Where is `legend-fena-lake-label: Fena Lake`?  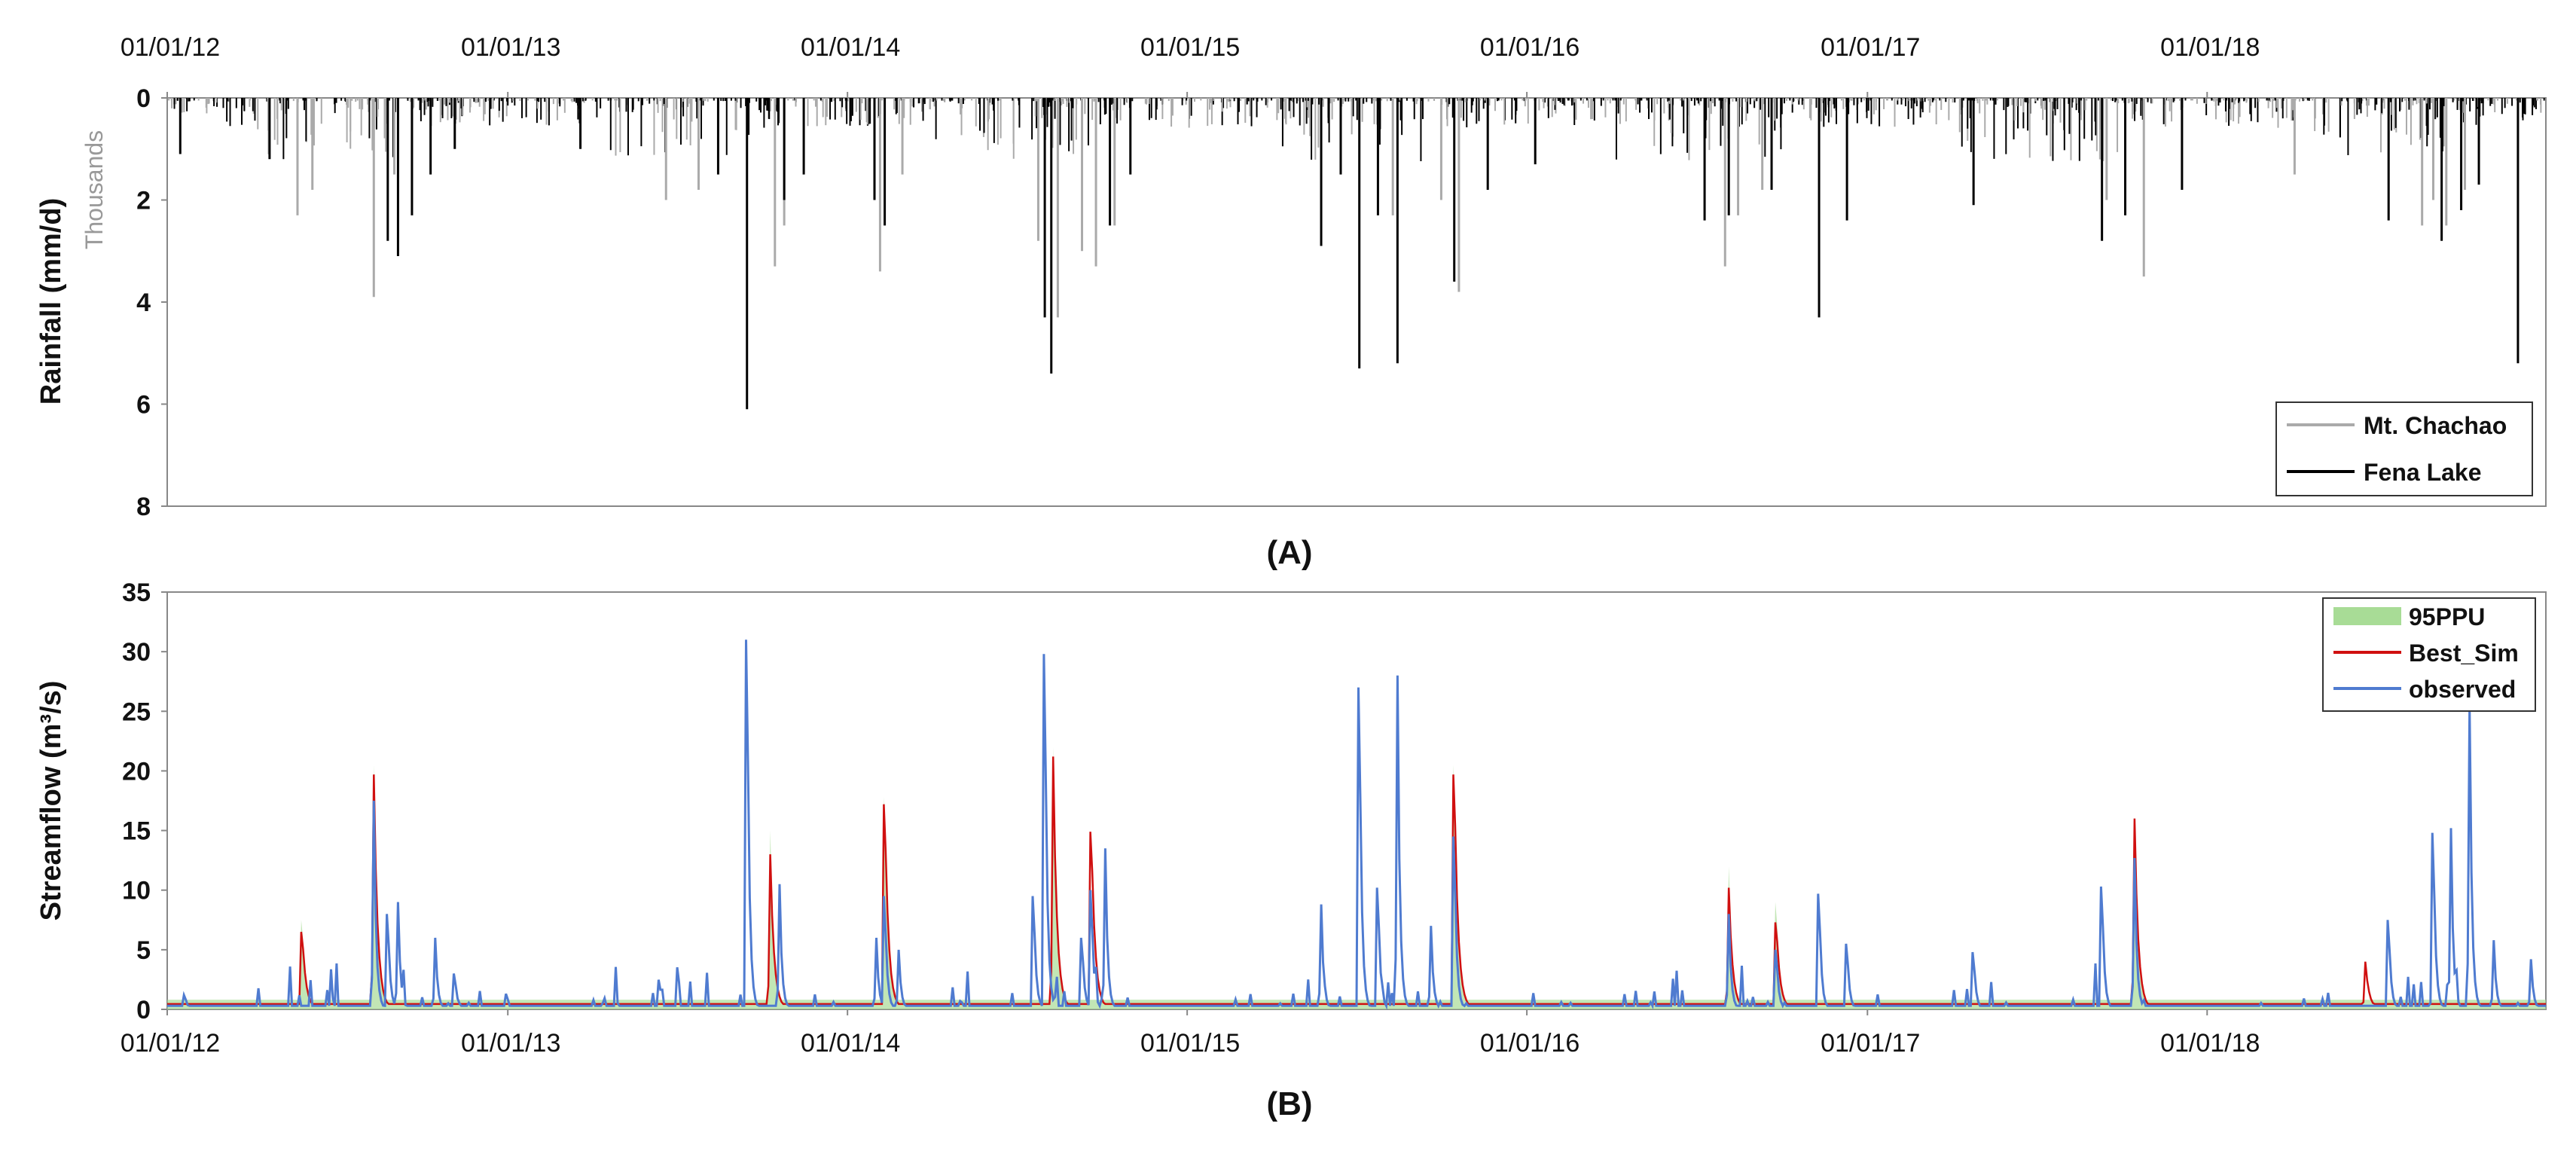
legend-fena-lake-label: Fena Lake is located at coordinates (2423, 472).